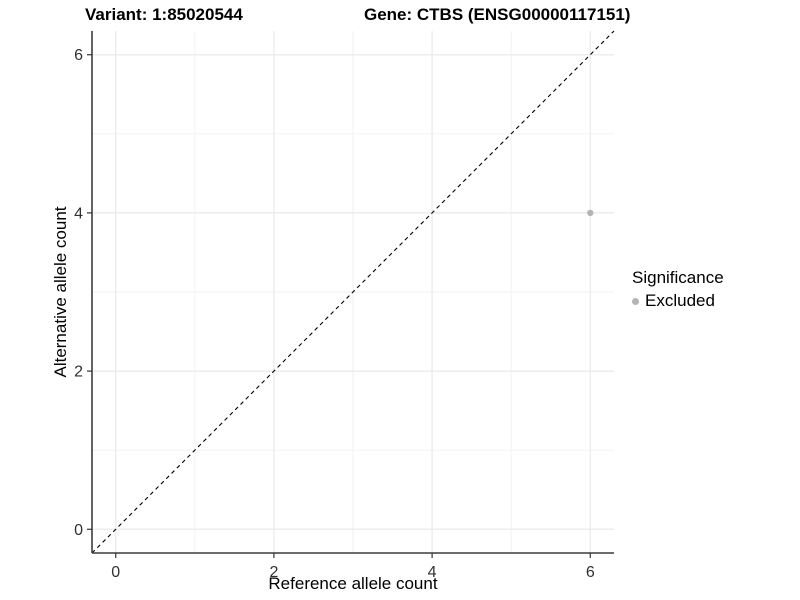 The image size is (800, 600). What do you see at coordinates (164, 14) in the screenshot?
I see `plot-title-variant: Variant: 1:85020544` at bounding box center [164, 14].